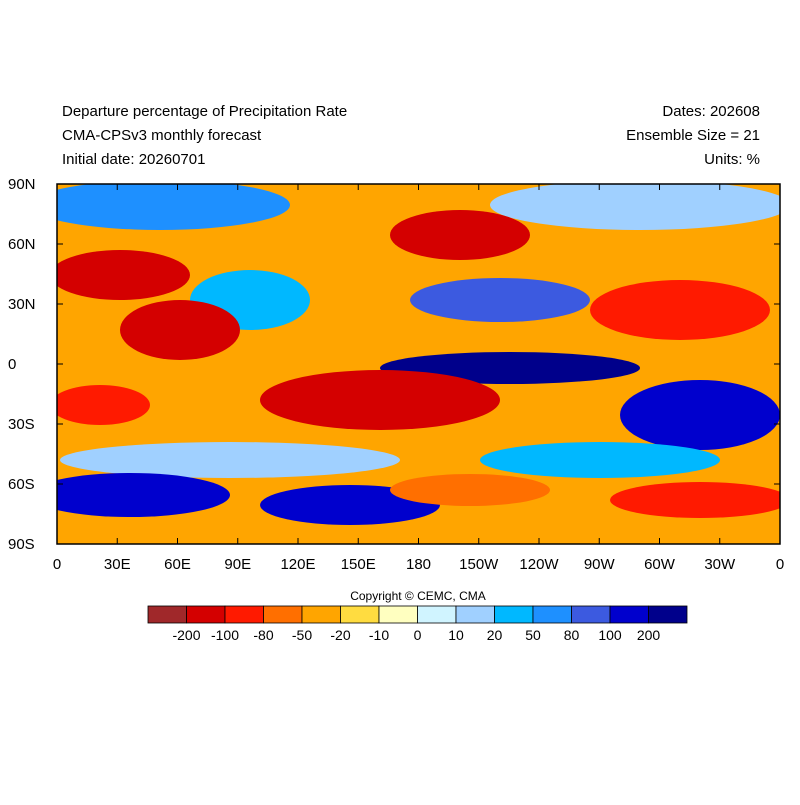 This screenshot has height=805, width=800. Describe the element at coordinates (572, 635) in the screenshot. I see `colorbar-label: 80` at that location.